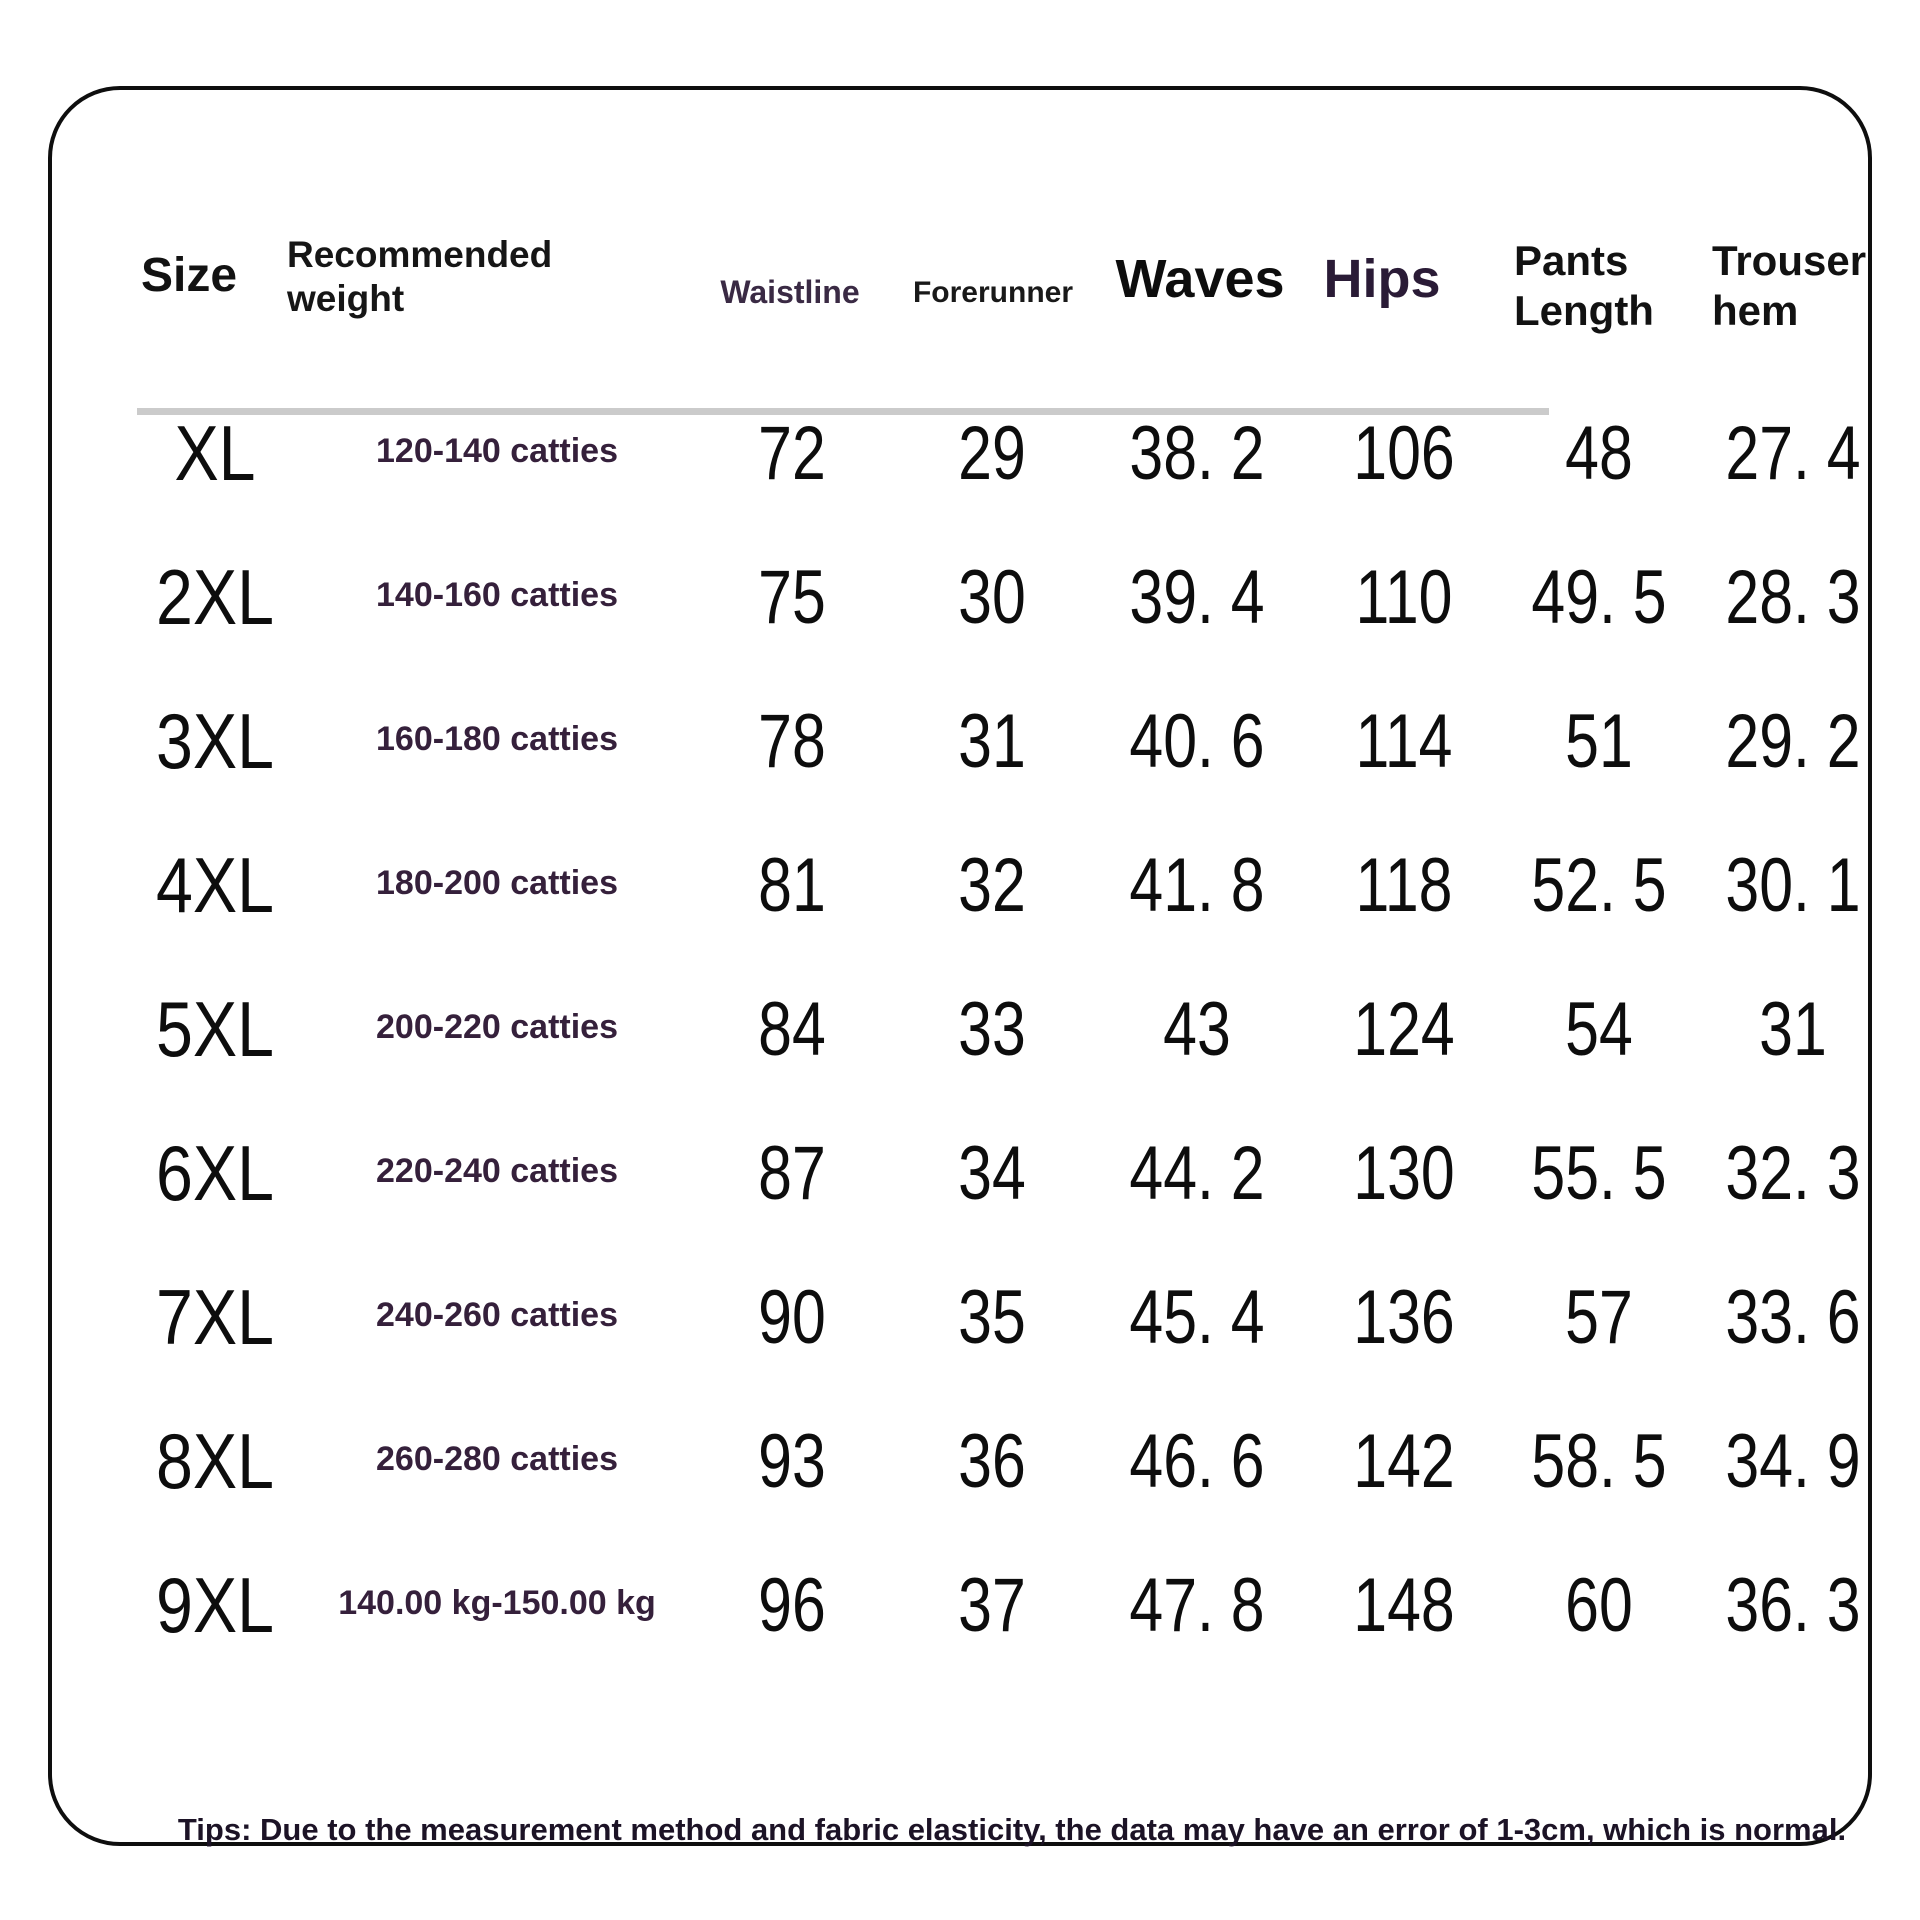 The width and height of the screenshot is (1920, 1920). What do you see at coordinates (497, 1026) in the screenshot?
I see `recommended-weight-cell: 200-220 catties` at bounding box center [497, 1026].